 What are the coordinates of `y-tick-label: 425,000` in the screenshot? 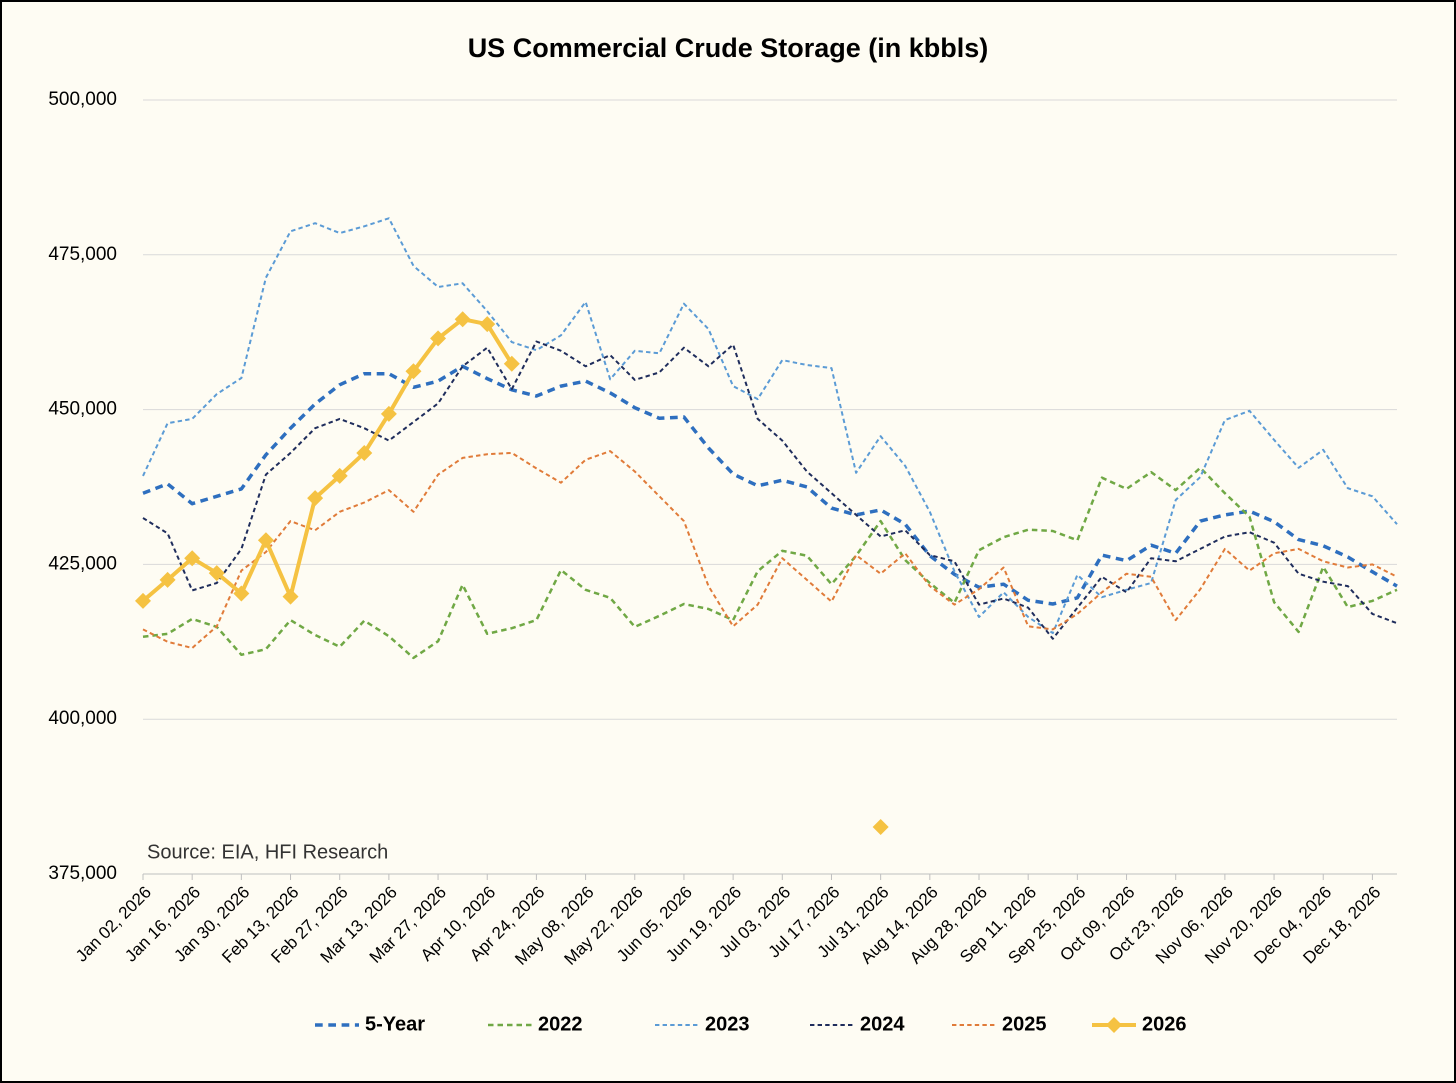 It's located at (82, 563).